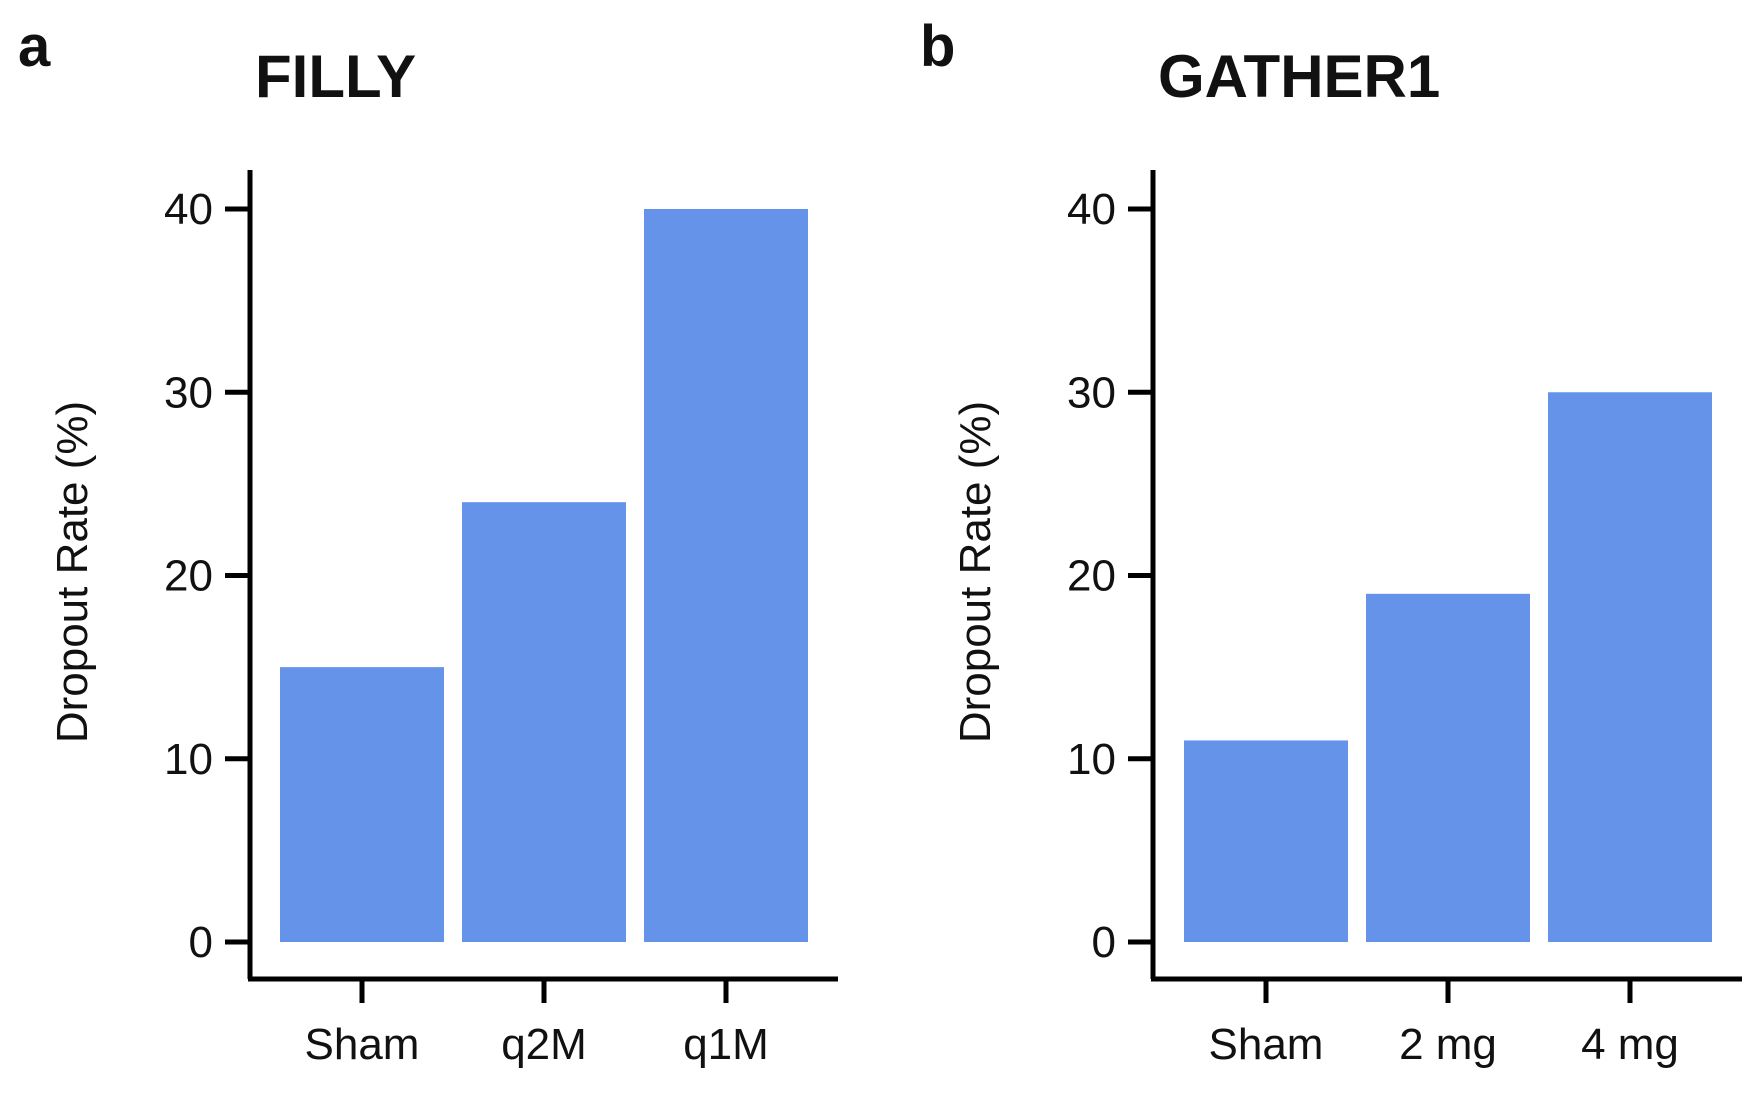 This screenshot has height=1097, width=1759. Describe the element at coordinates (1630, 1044) in the screenshot. I see `x-tick-label: 4 mg` at that location.